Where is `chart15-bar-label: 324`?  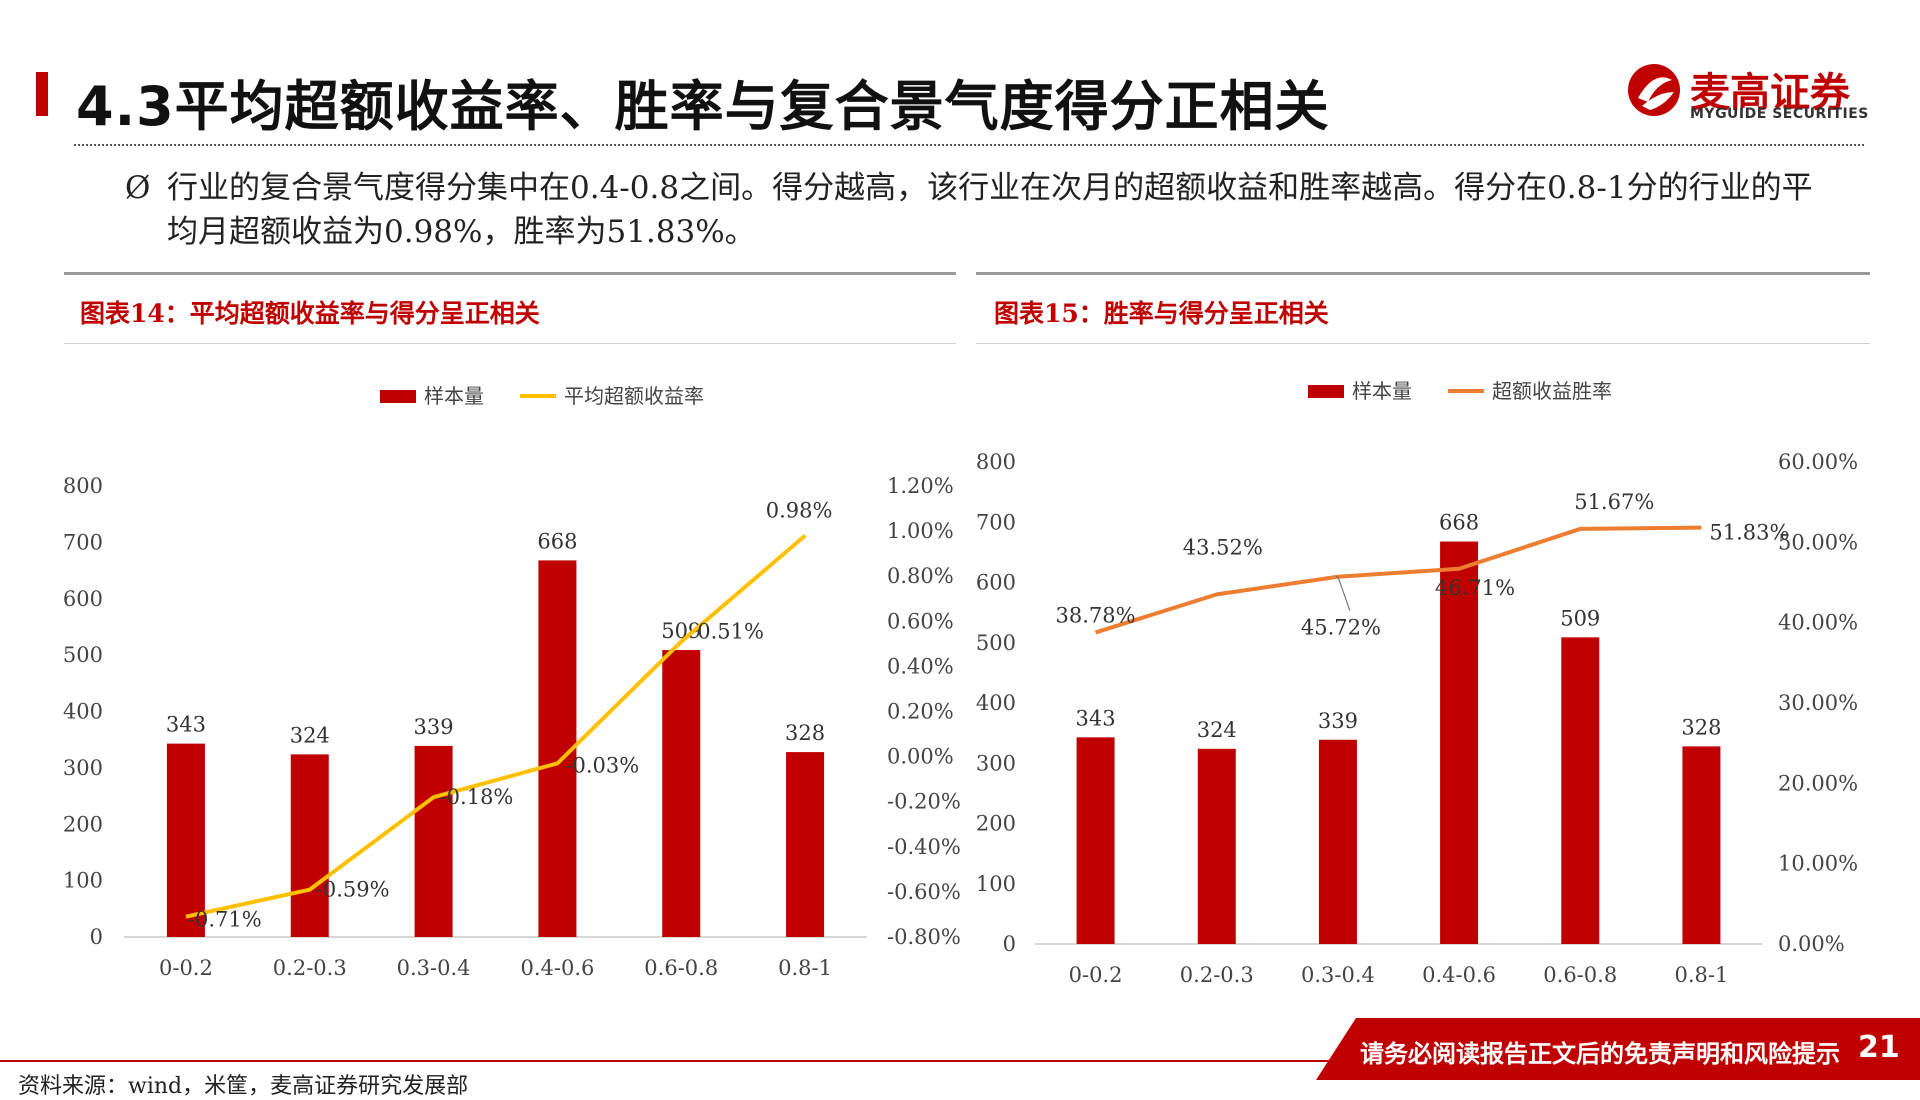
chart15-bar-label: 324 is located at coordinates (1217, 730).